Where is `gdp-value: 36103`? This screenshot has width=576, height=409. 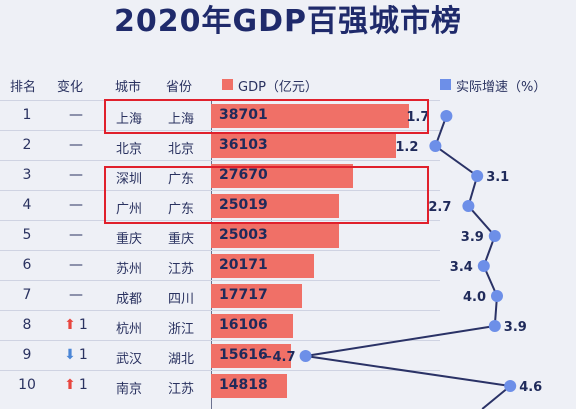
gdp-value: 36103 is located at coordinates (243, 145).